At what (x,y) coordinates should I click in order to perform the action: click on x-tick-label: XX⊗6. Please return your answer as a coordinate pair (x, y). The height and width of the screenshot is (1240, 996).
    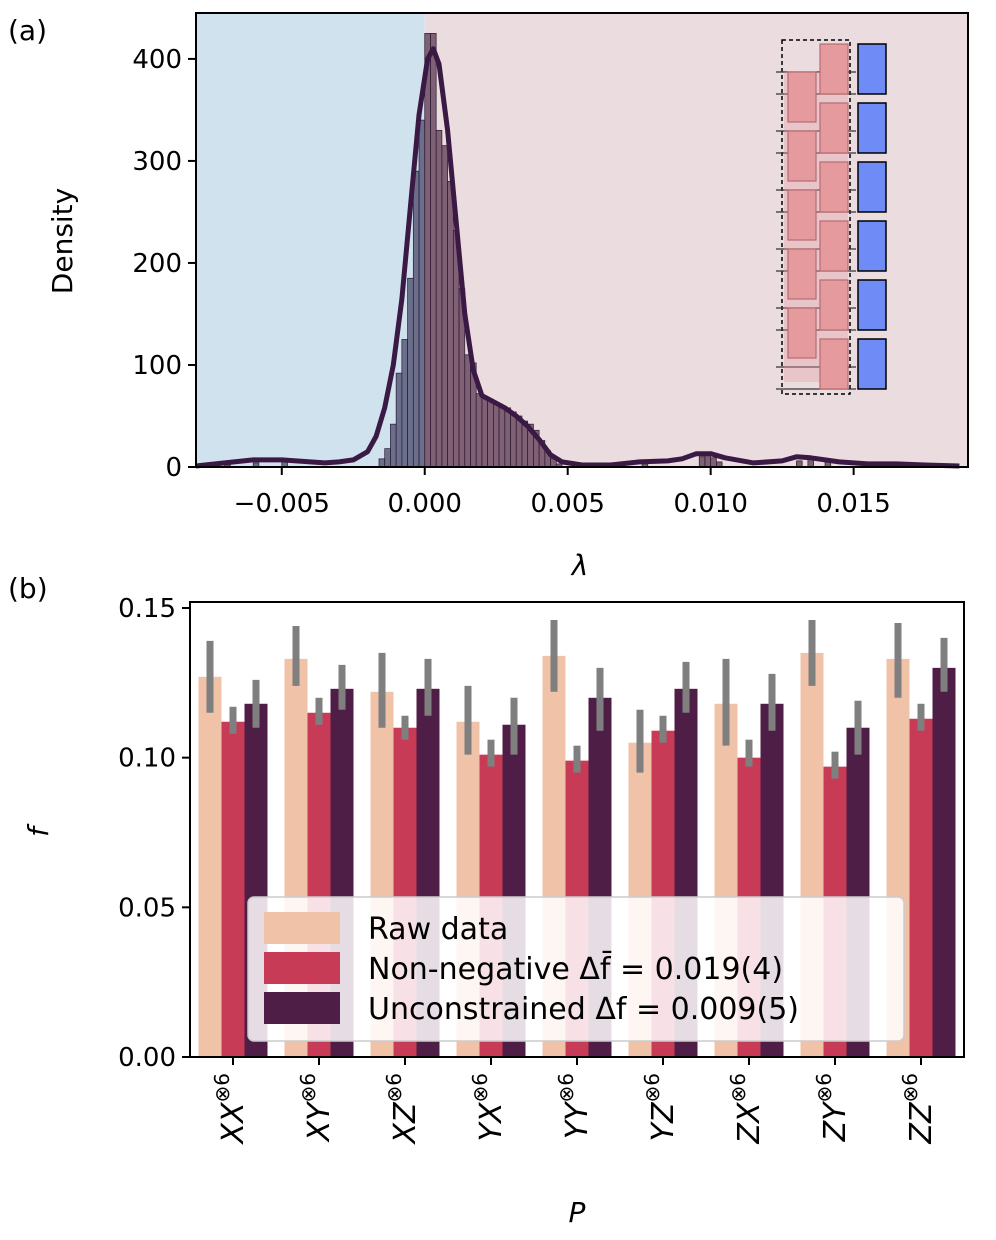
    Looking at the image, I should click on (230, 1109).